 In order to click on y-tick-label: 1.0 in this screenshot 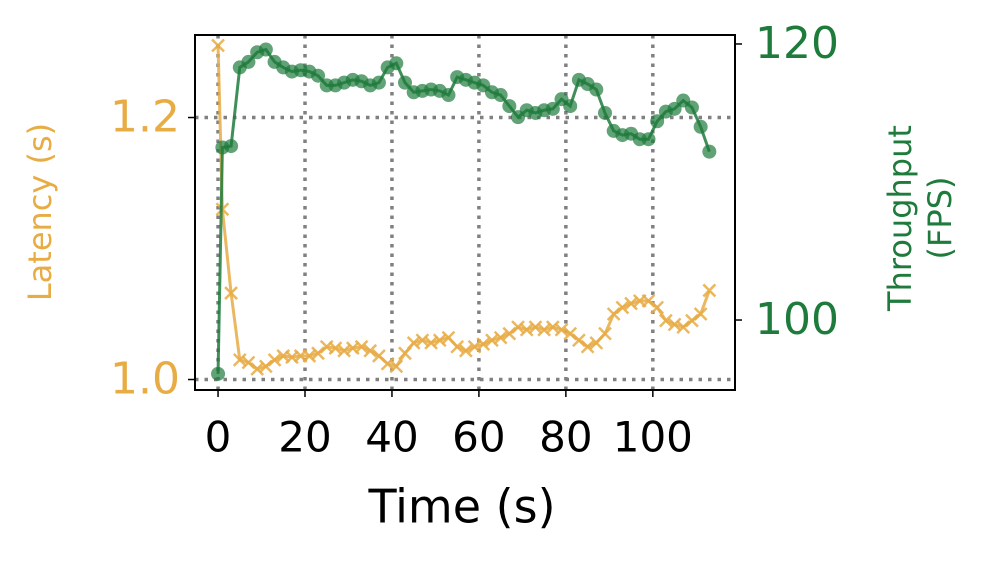, I will do `click(145, 379)`.